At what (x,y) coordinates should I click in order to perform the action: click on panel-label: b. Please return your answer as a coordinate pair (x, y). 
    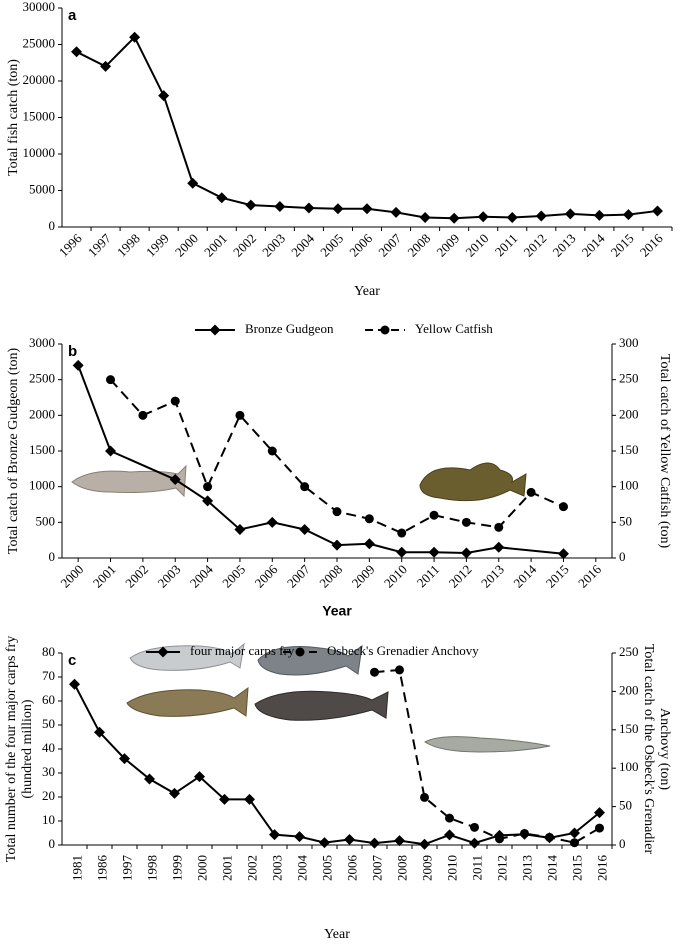
    Looking at the image, I should click on (72, 351).